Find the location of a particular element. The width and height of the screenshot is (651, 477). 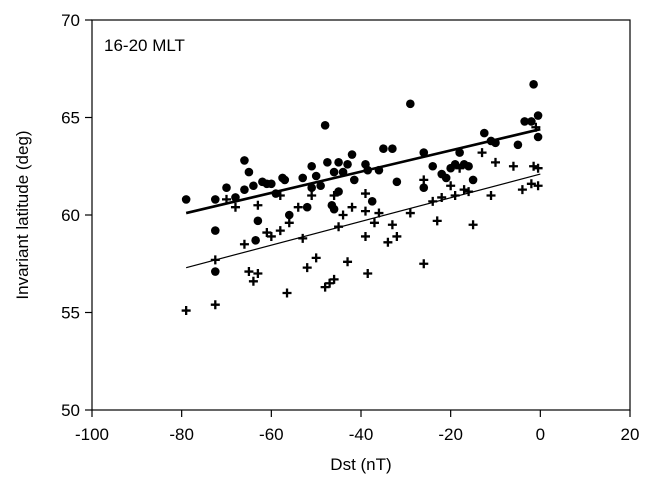

y-tick-label: 70 is located at coordinates (70, 20).